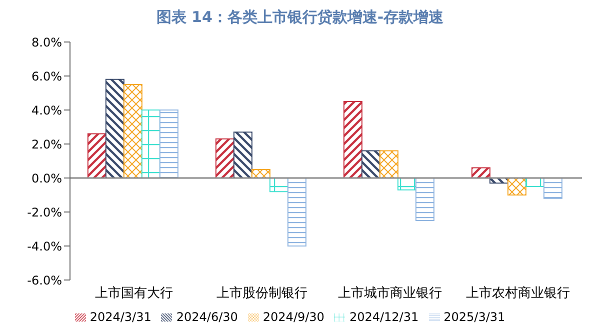 This screenshot has width=600, height=332. What do you see at coordinates (121, 317) in the screenshot?
I see `legend-label: 2024/3/31` at bounding box center [121, 317].